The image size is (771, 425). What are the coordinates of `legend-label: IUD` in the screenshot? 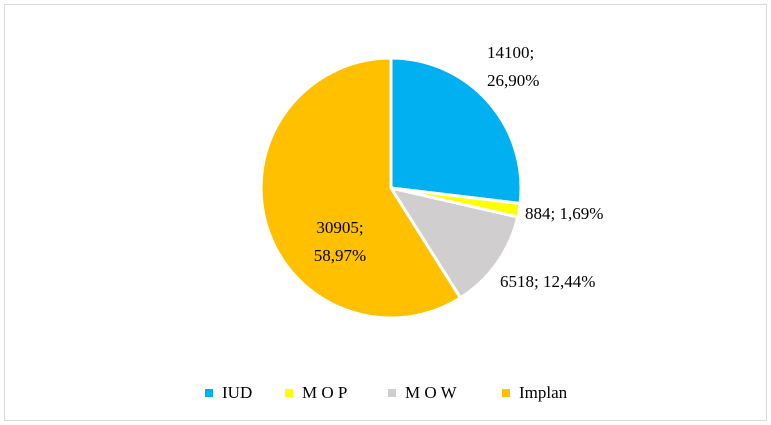 It's located at (237, 392).